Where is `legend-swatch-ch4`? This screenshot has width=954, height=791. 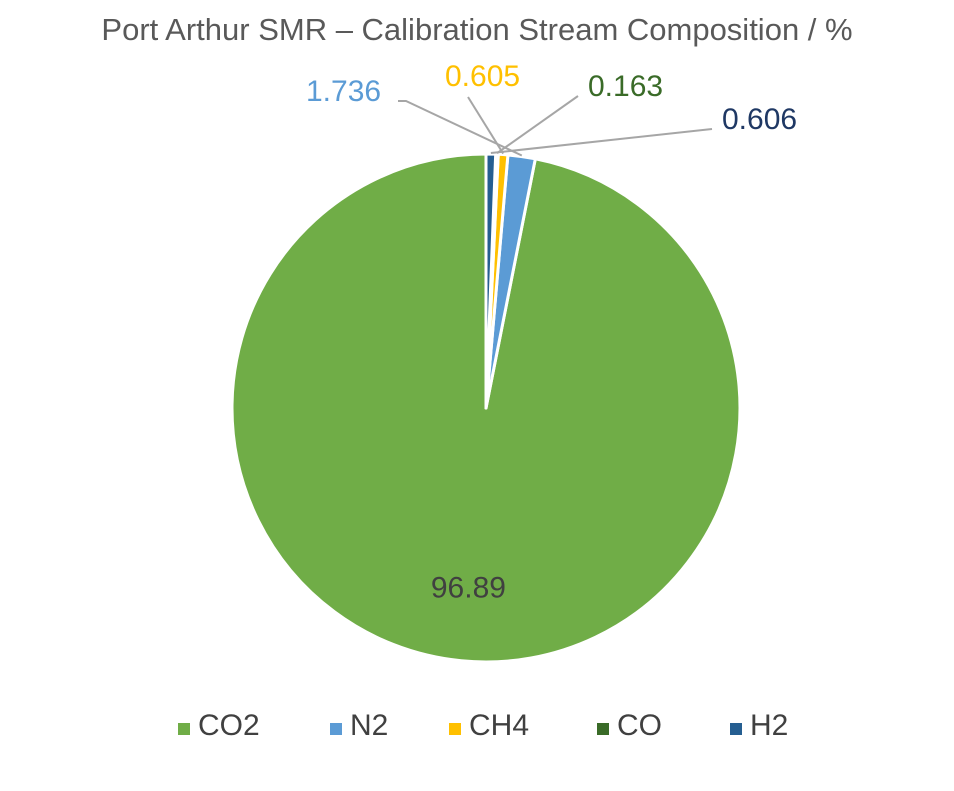 legend-swatch-ch4 is located at coordinates (455, 729).